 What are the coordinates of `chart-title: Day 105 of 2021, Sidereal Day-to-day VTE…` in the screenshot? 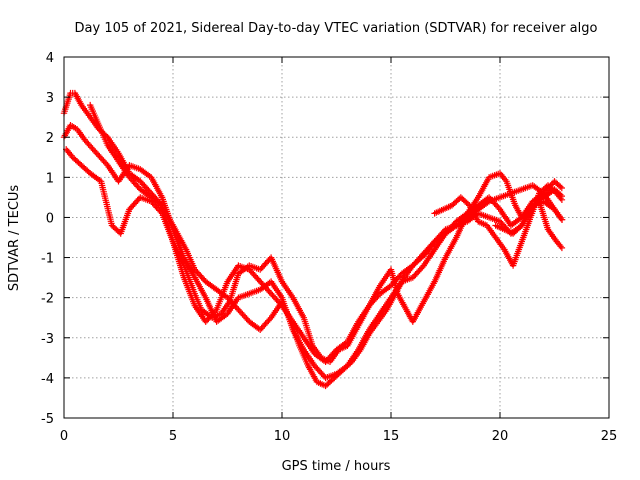 It's located at (336, 28).